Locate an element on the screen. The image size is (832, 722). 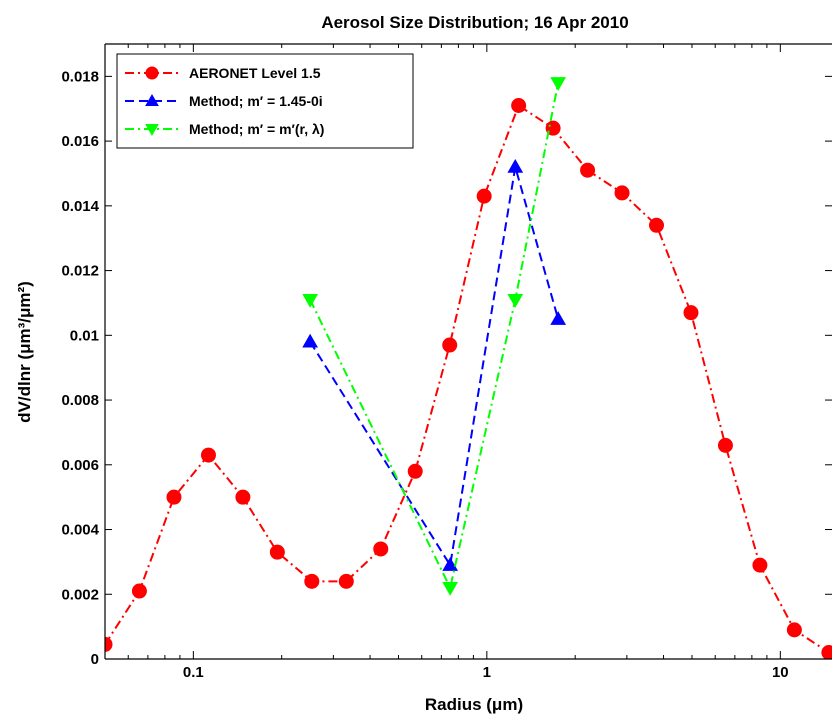
legend-label: Method; m′ = m′(r, λ) is located at coordinates (256, 129).